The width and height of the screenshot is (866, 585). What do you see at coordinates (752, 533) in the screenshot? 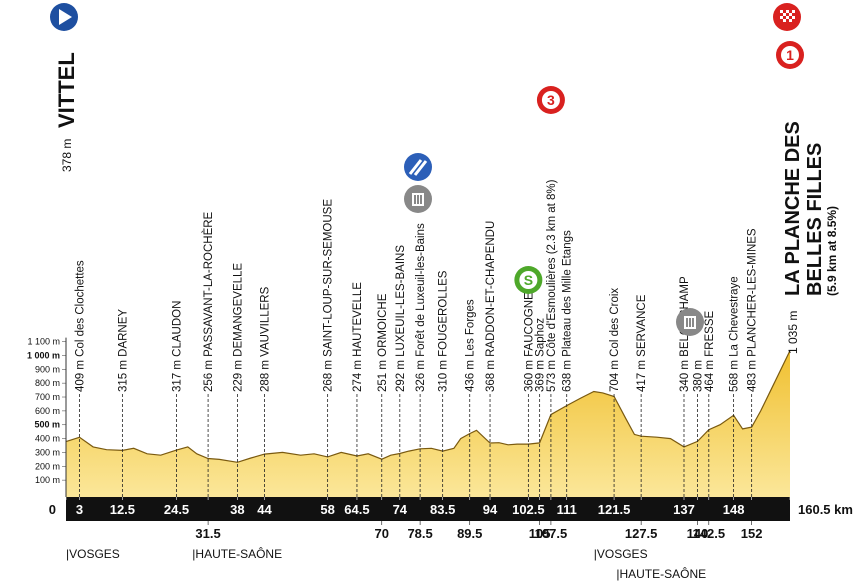
I see `x-tick-label: 152` at bounding box center [752, 533].